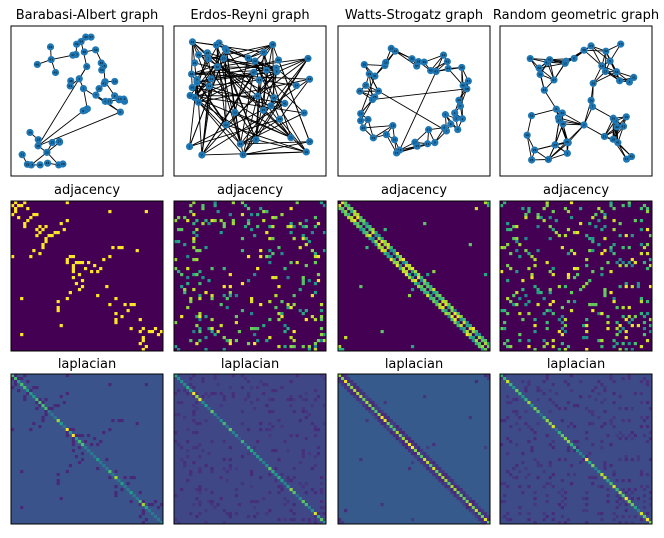 This screenshot has height=538, width=664. I want to click on node-label: 2, so click(208, 59).